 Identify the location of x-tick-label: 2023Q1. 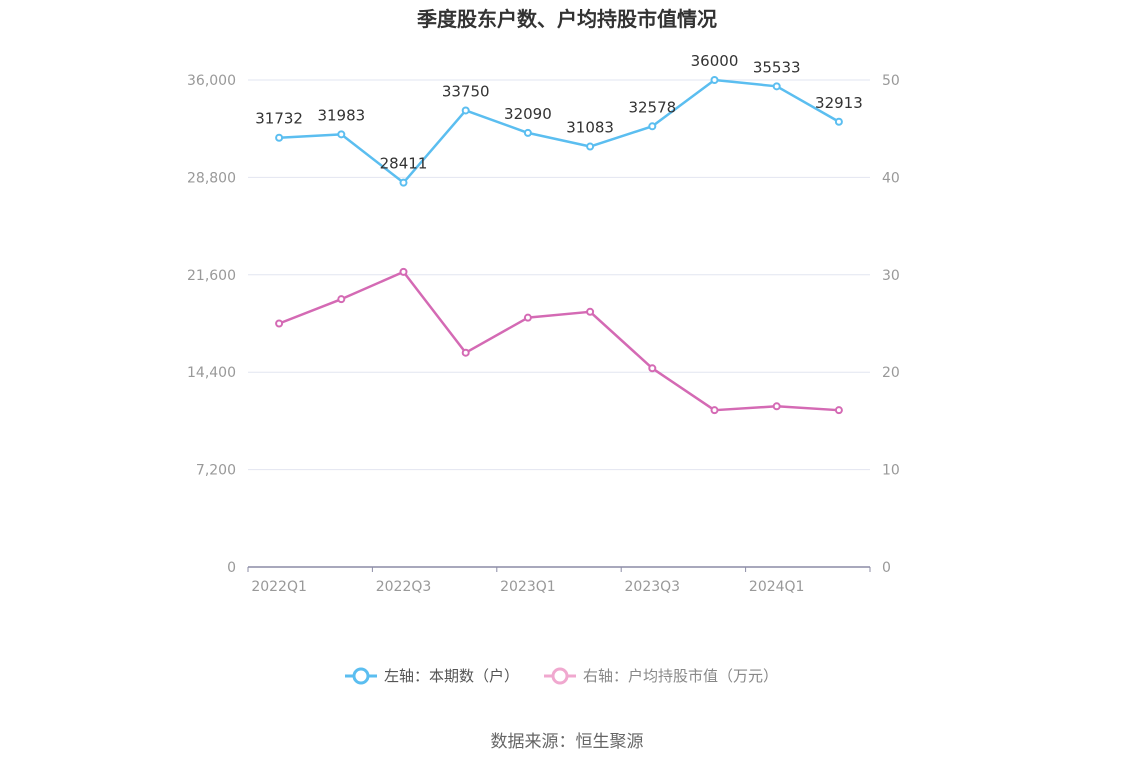
(528, 587).